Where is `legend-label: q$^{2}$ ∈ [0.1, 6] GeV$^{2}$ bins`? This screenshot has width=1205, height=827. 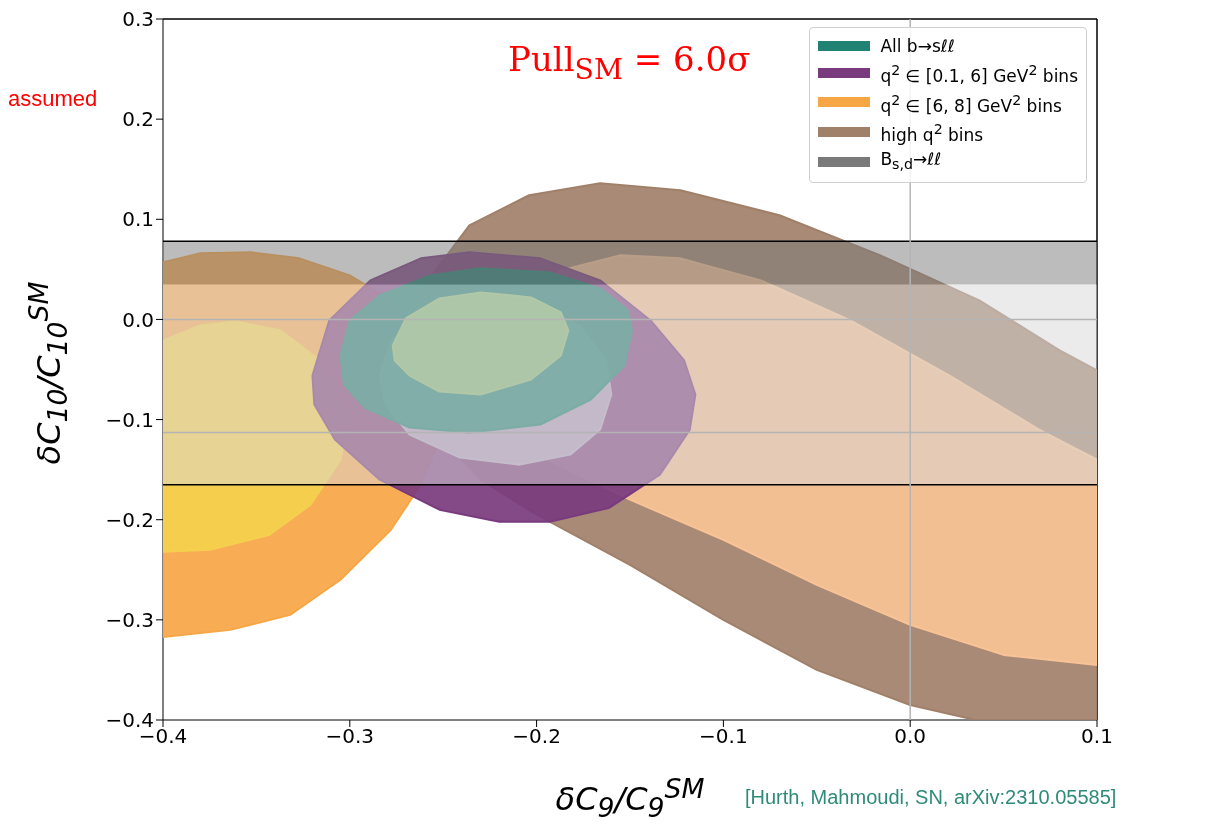 legend-label: q$^{2}$ ∈ [0.1, 6] GeV$^{2}$ bins is located at coordinates (979, 74).